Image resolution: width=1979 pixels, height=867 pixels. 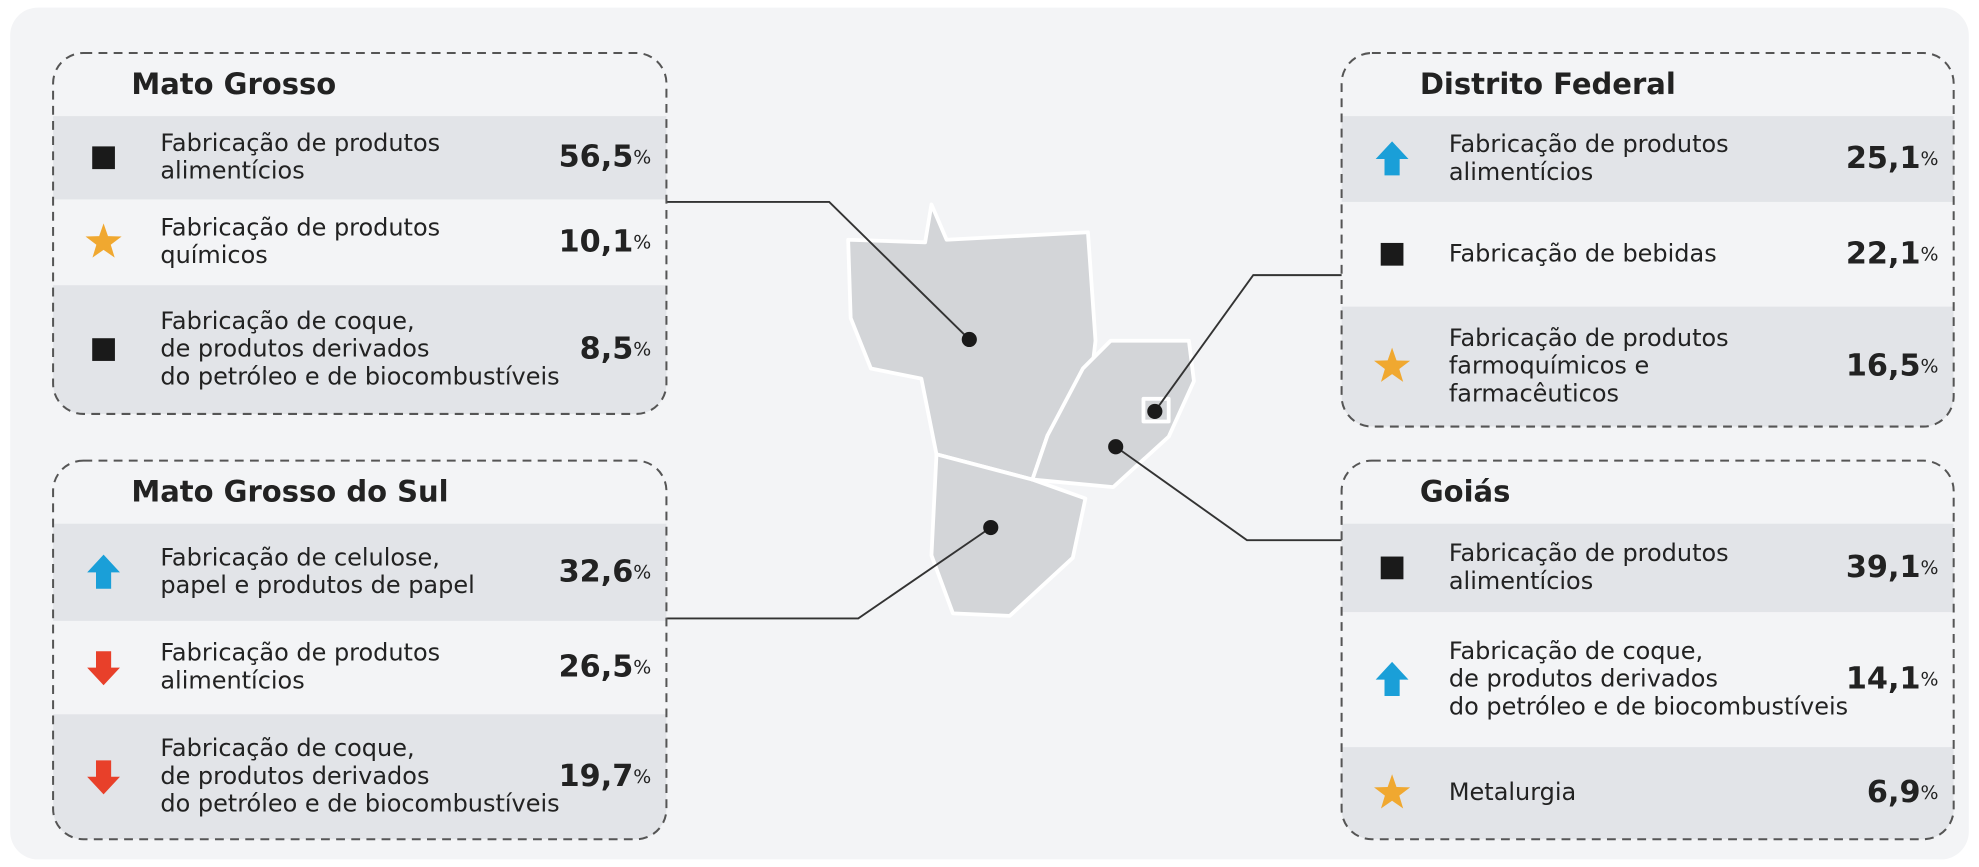 I want to click on row-value: 8,5%, so click(x=616, y=348).